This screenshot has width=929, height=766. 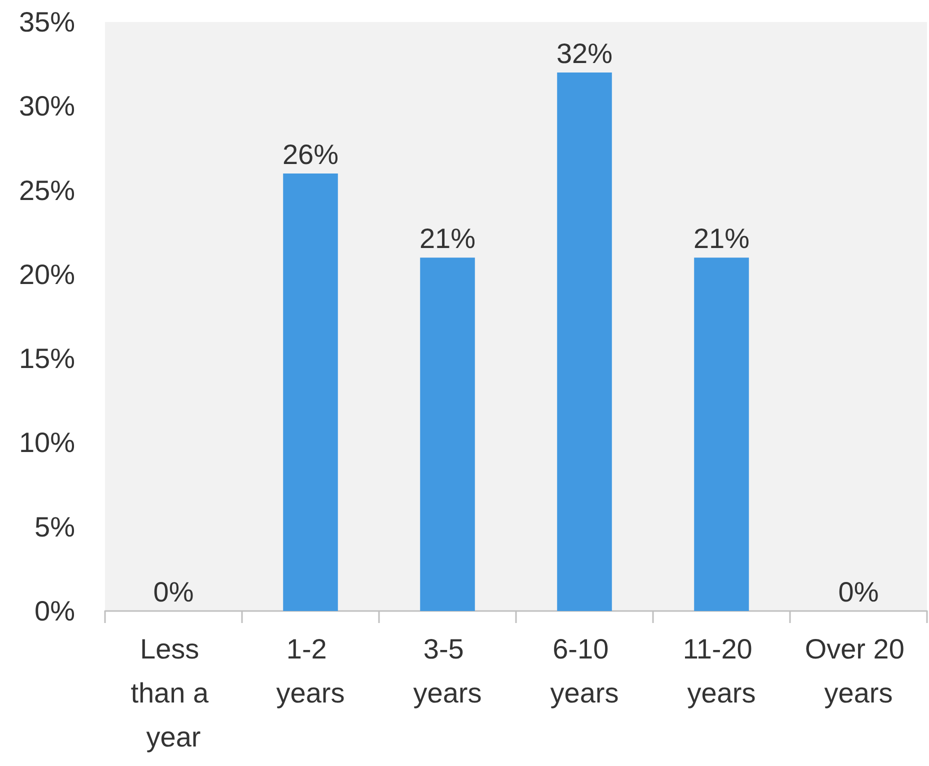 What do you see at coordinates (584, 671) in the screenshot?
I see `x-tick-label: 6-10 years` at bounding box center [584, 671].